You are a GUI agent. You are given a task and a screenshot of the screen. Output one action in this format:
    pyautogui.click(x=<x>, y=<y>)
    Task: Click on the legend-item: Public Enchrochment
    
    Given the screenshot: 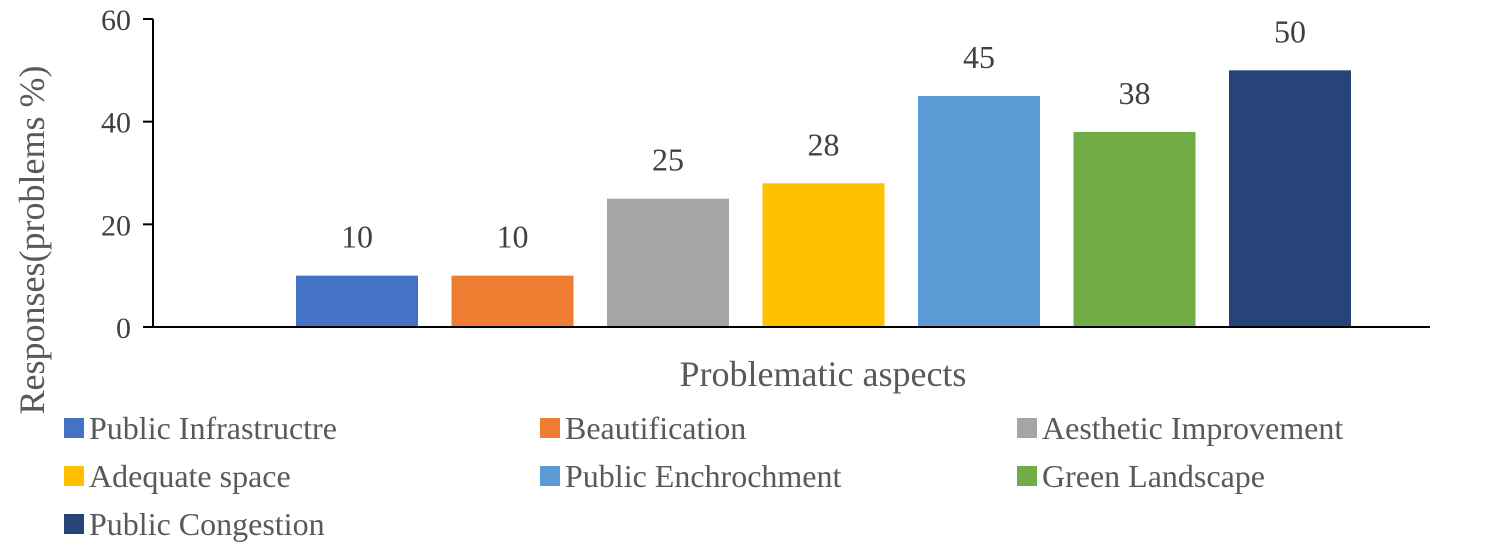 What is the action you would take?
    pyautogui.click(x=690, y=476)
    